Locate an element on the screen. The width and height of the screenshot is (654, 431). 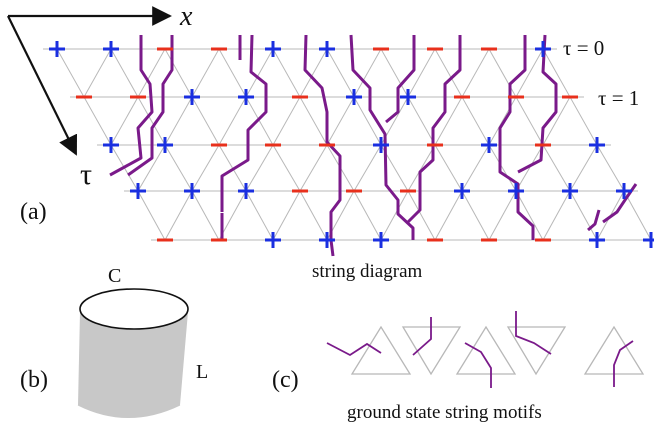
tau-one-label: τ = 1 is located at coordinates (619, 98).